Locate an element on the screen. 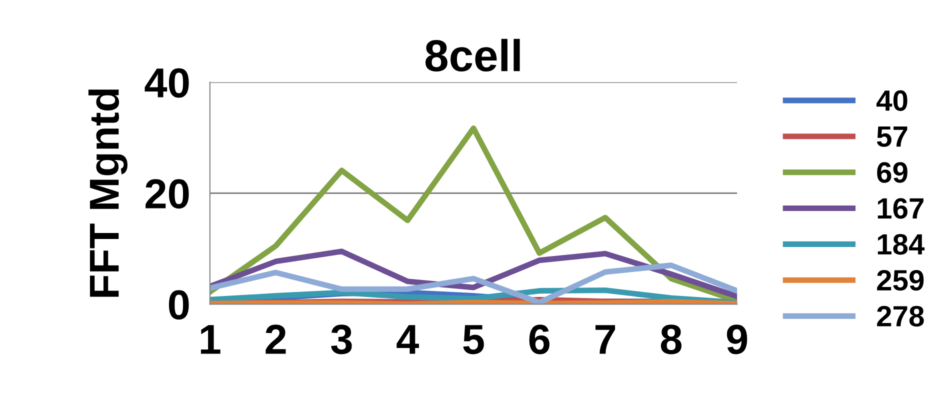 The height and width of the screenshot is (411, 933). y-tick-label: 20 is located at coordinates (167, 194).